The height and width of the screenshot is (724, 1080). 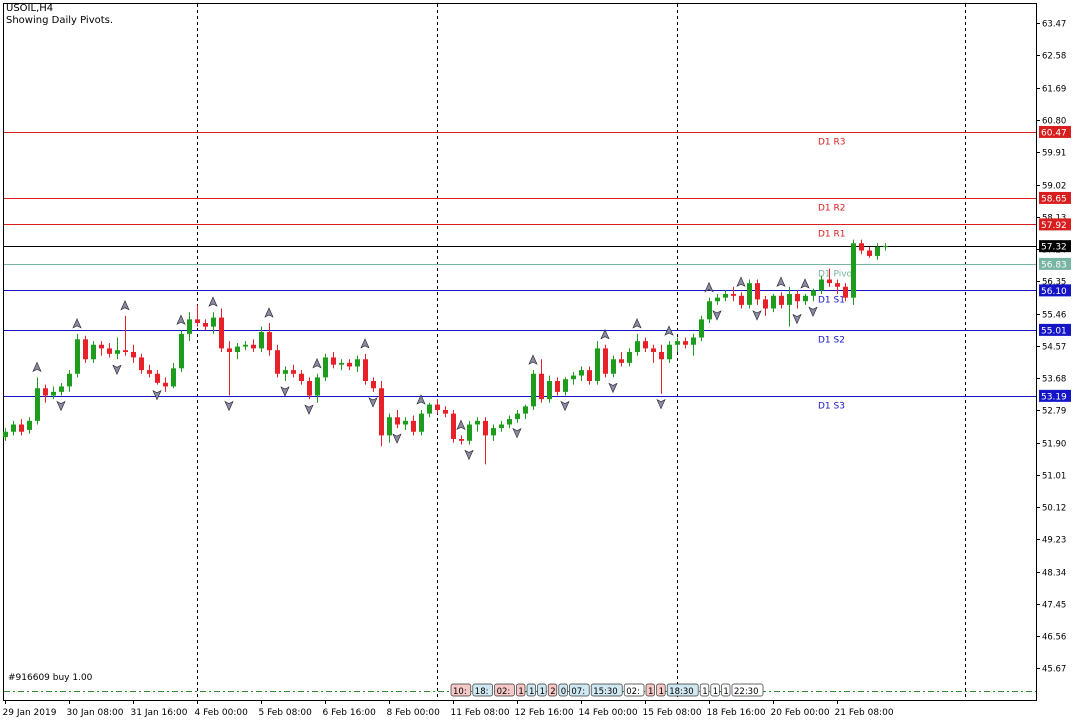 I want to click on session-box: 18:30, so click(x=682, y=690).